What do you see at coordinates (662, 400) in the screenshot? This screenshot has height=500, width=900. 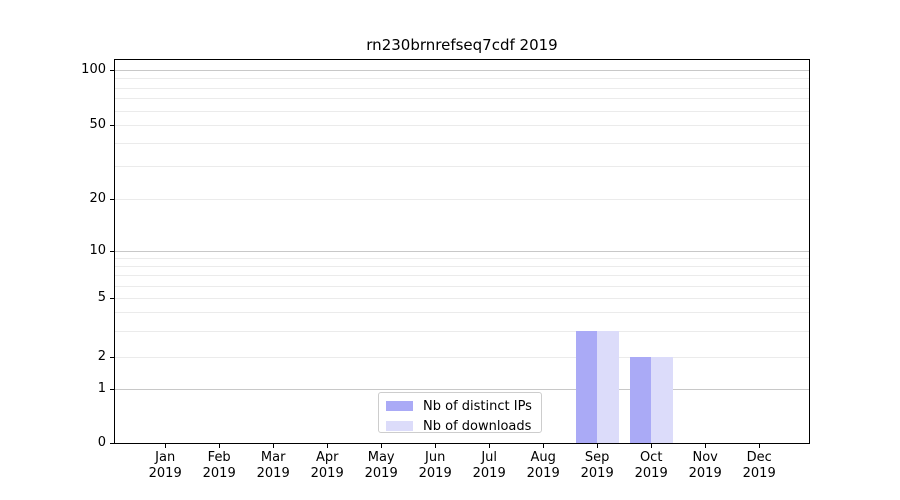 I see `bar-oct-downloads` at bounding box center [662, 400].